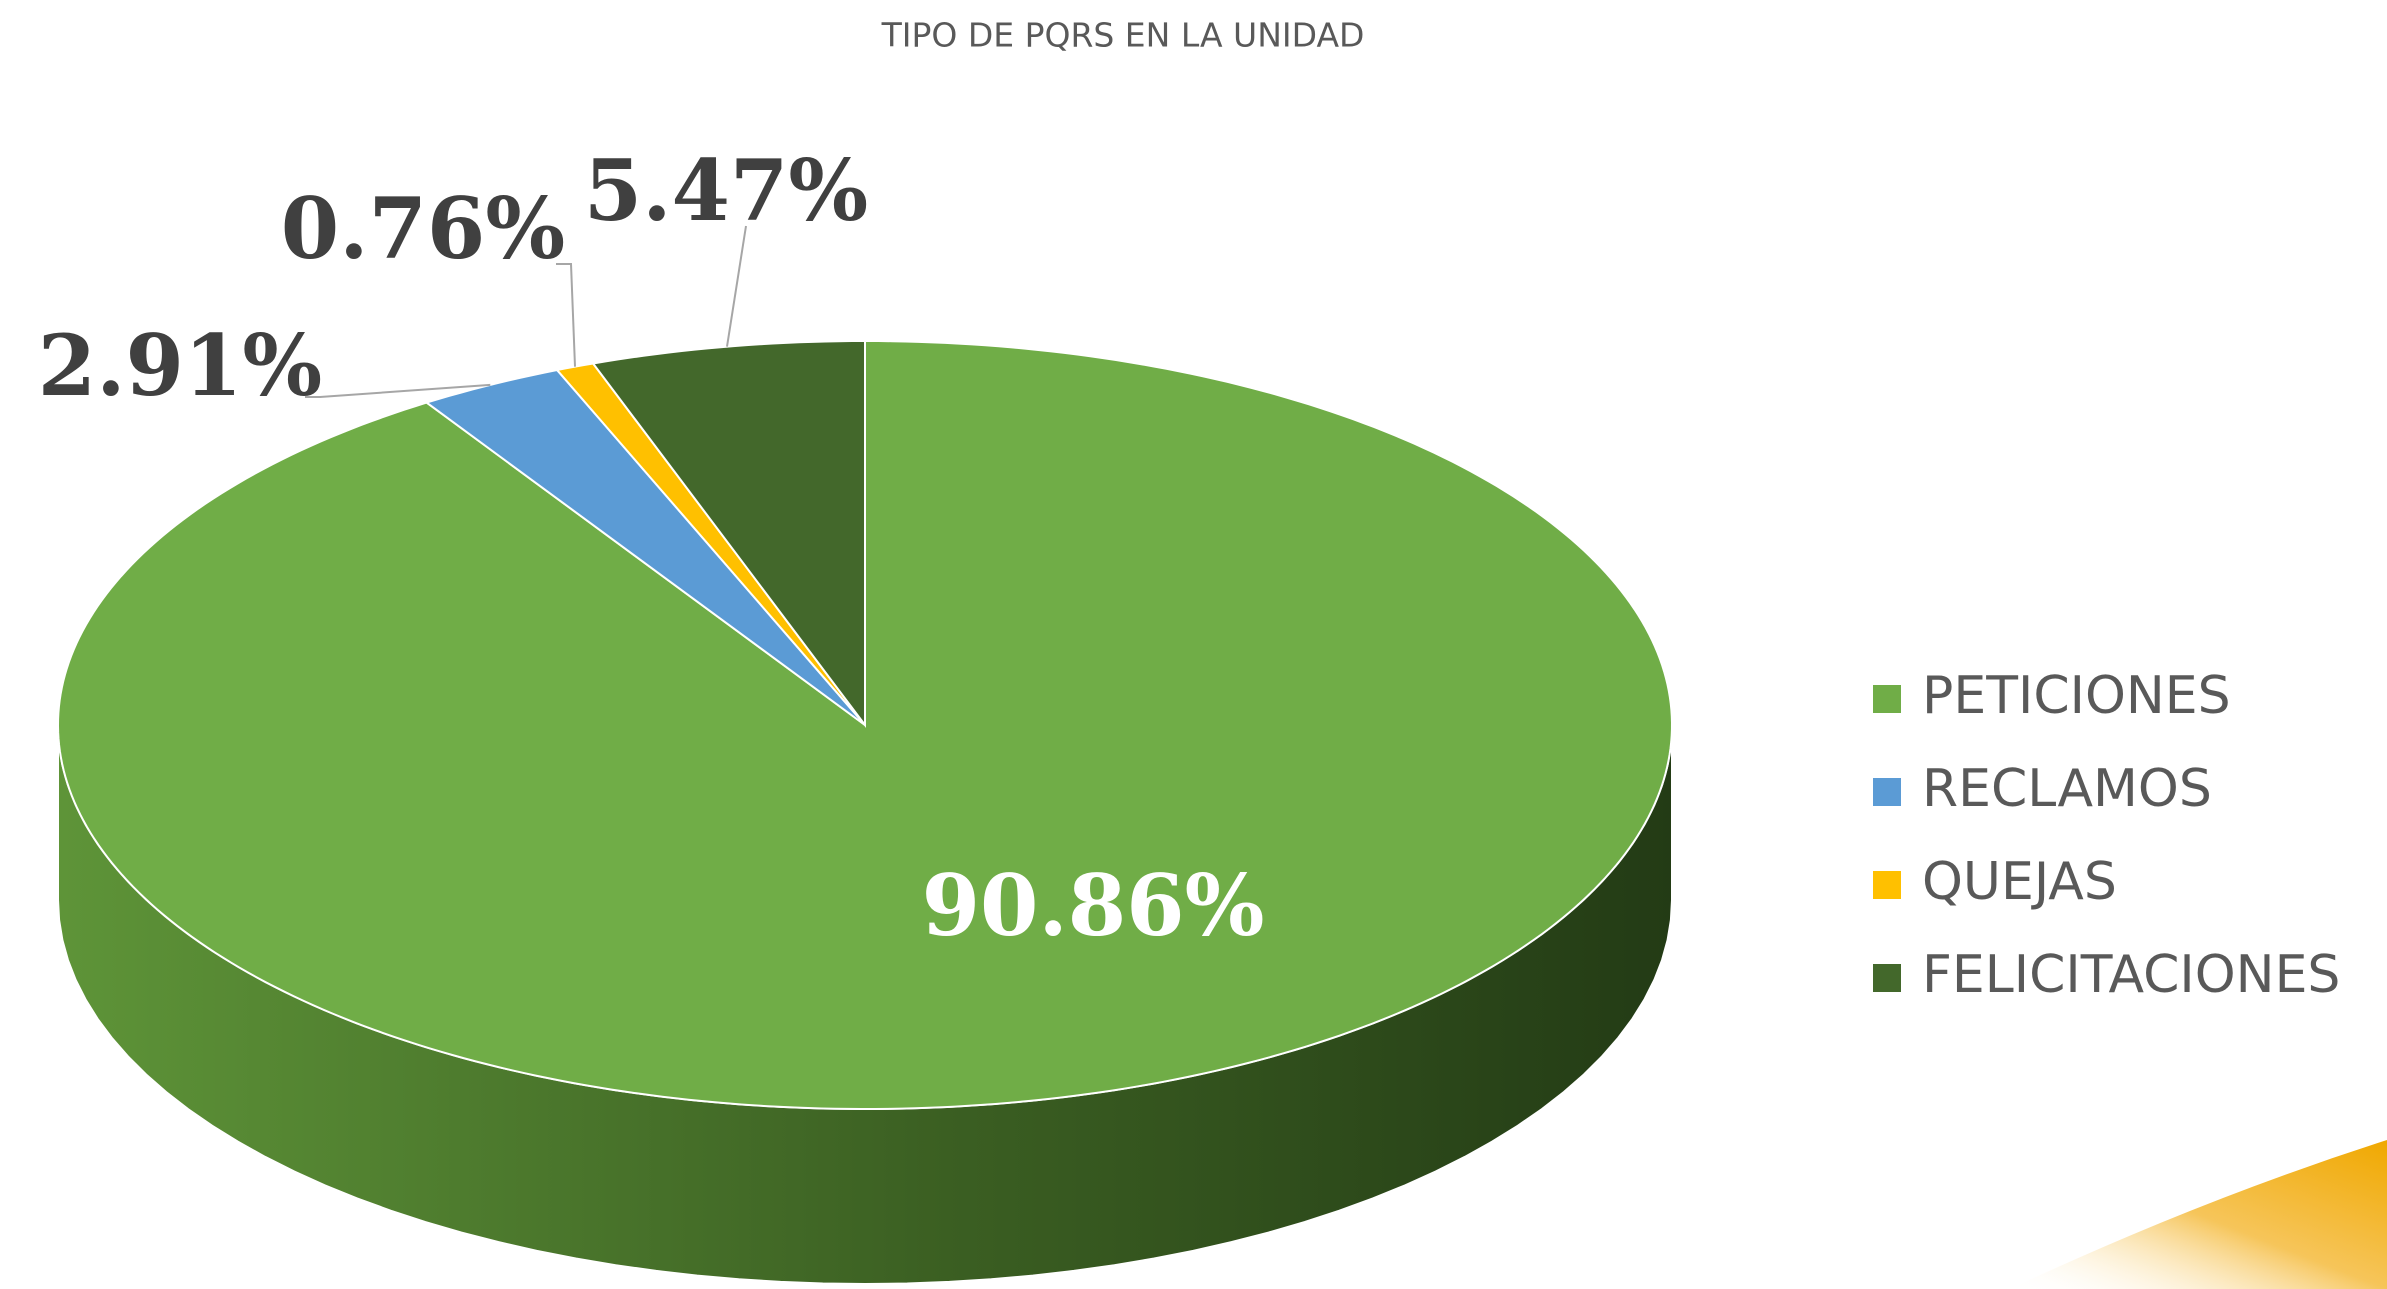 The height and width of the screenshot is (1289, 2387). I want to click on legend-label: RECLAMOS, so click(2067, 789).